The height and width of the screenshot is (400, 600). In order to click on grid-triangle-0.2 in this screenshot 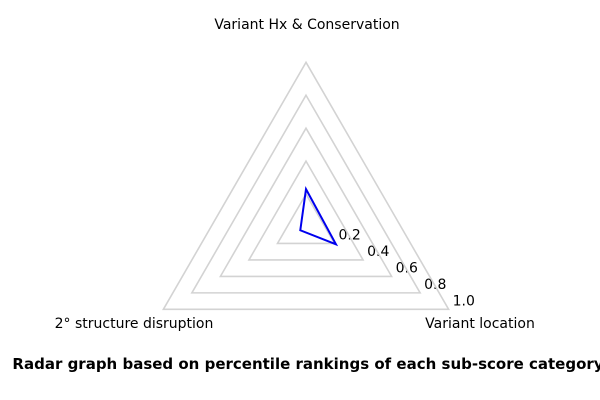, I will do `click(306, 218)`.